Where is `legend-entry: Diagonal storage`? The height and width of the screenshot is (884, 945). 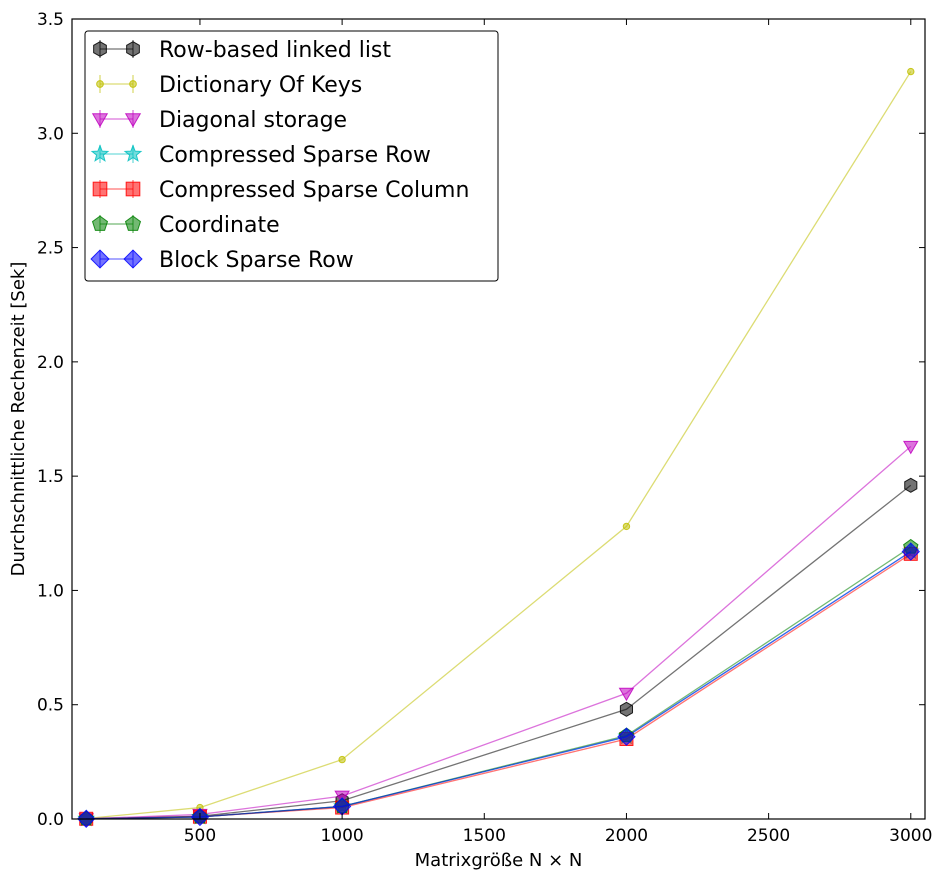 legend-entry: Diagonal storage is located at coordinates (219, 120).